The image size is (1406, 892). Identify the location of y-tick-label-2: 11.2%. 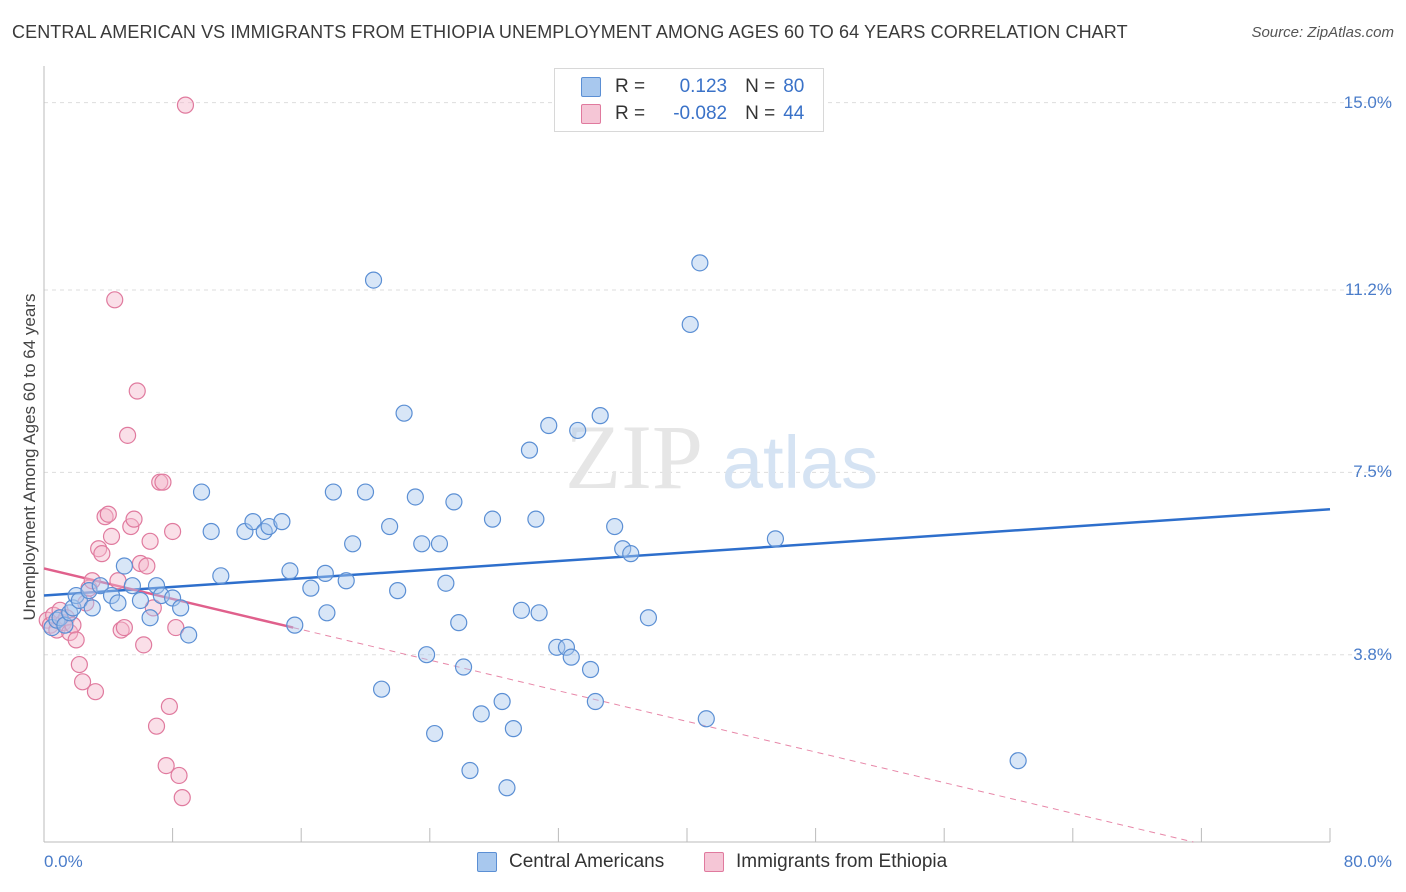
(1368, 289).